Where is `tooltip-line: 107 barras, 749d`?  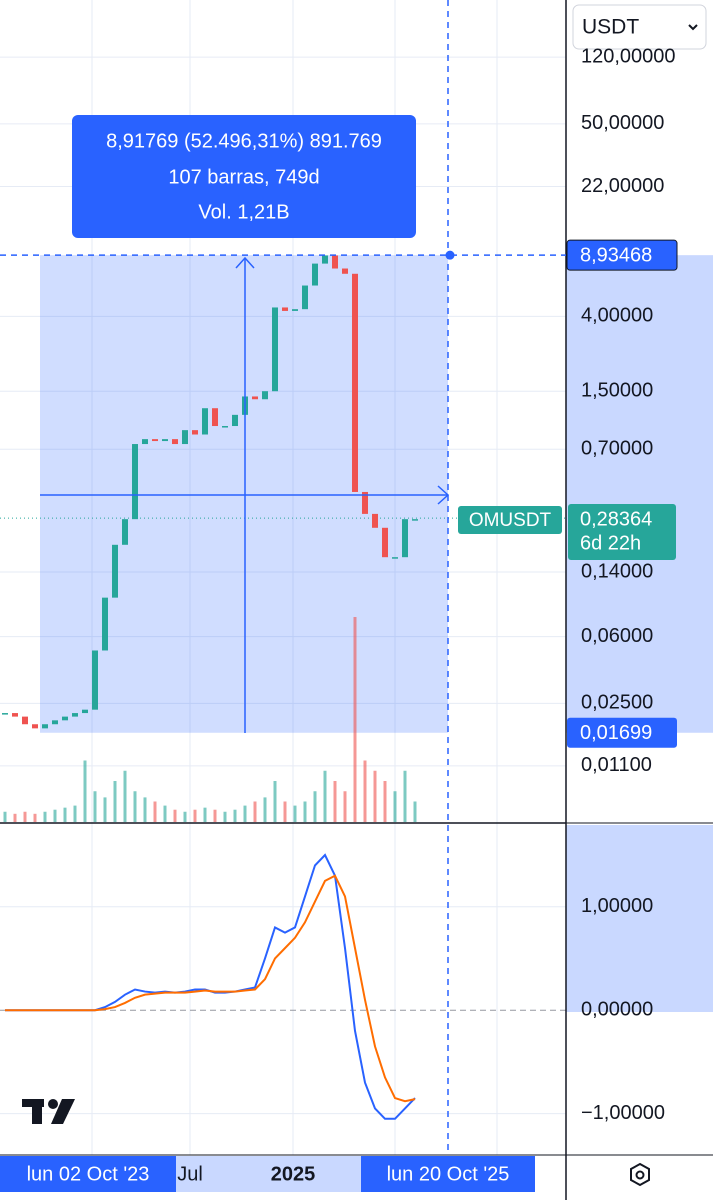
tooltip-line: 107 barras, 749d is located at coordinates (243, 177).